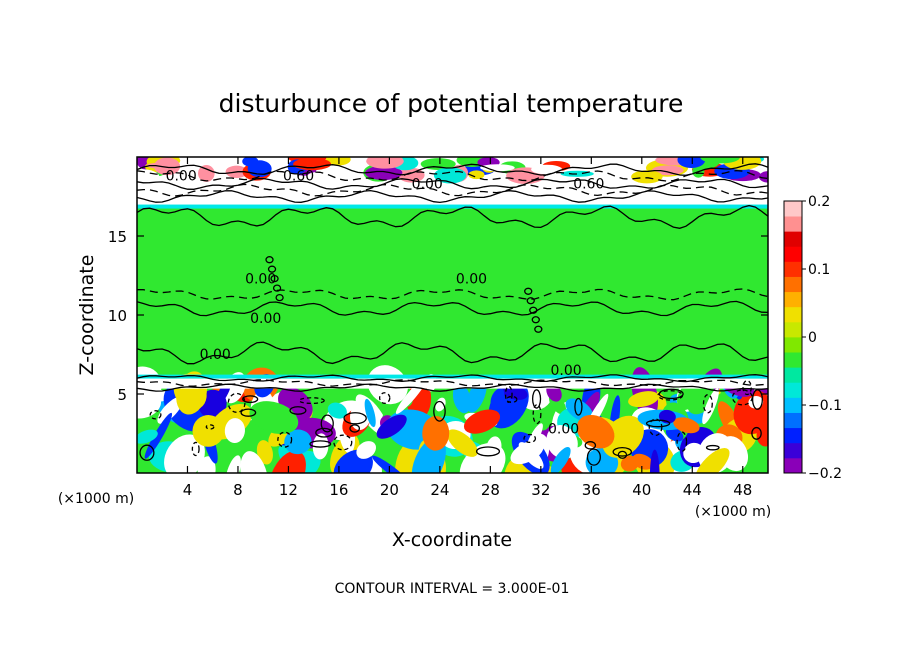 The height and width of the screenshot is (654, 904). I want to click on contour-interval-note: CONTOUR INTERVAL = 3.000E-01, so click(452, 589).